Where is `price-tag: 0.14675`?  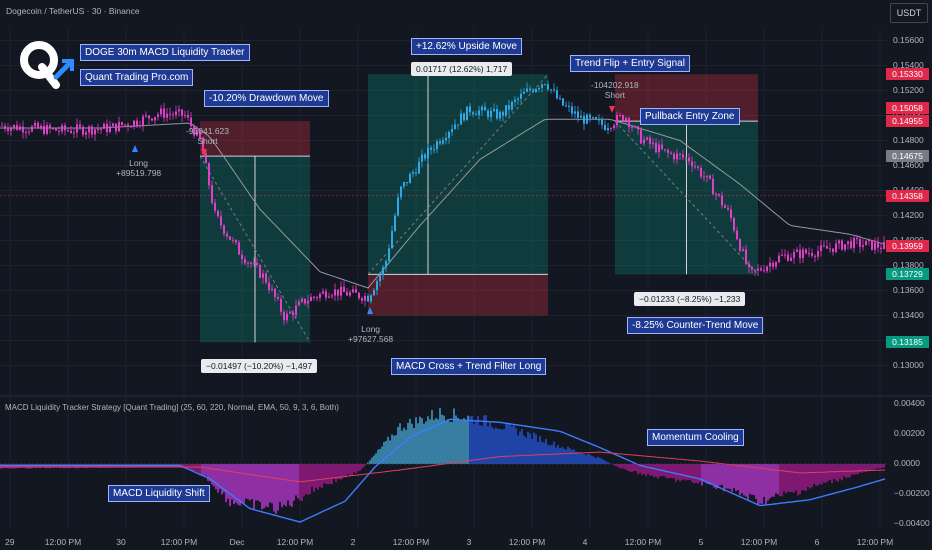 price-tag: 0.14675 is located at coordinates (907, 156).